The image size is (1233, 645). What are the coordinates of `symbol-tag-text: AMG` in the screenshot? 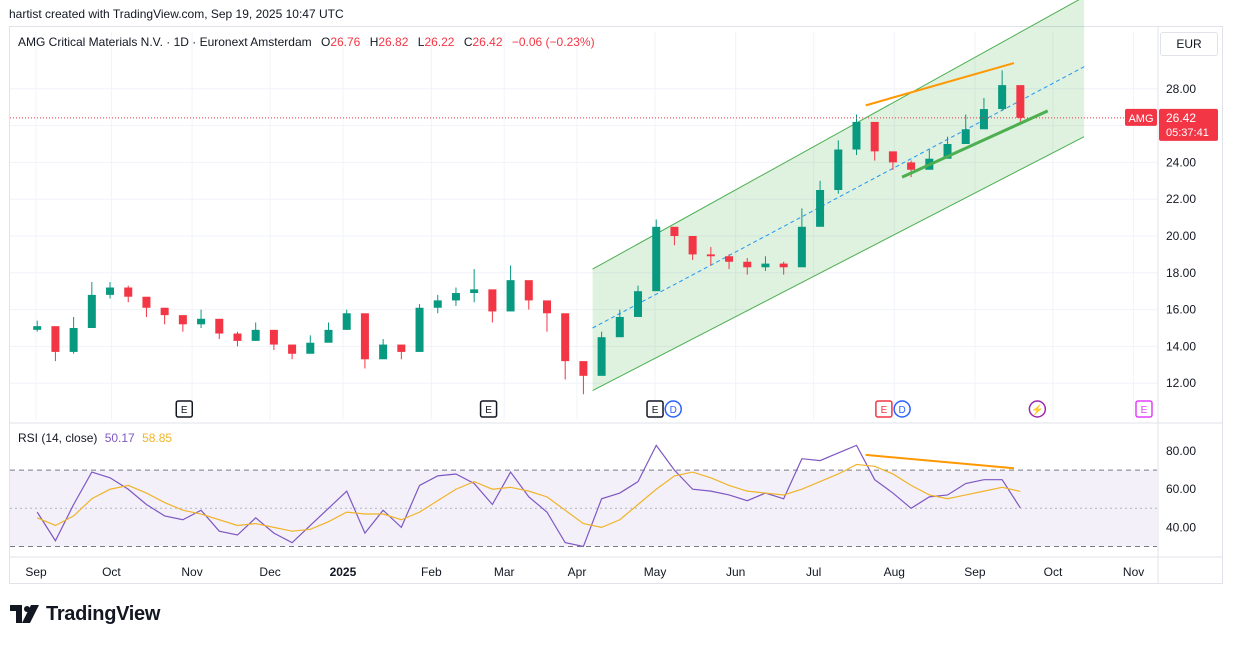 It's located at (1140, 119).